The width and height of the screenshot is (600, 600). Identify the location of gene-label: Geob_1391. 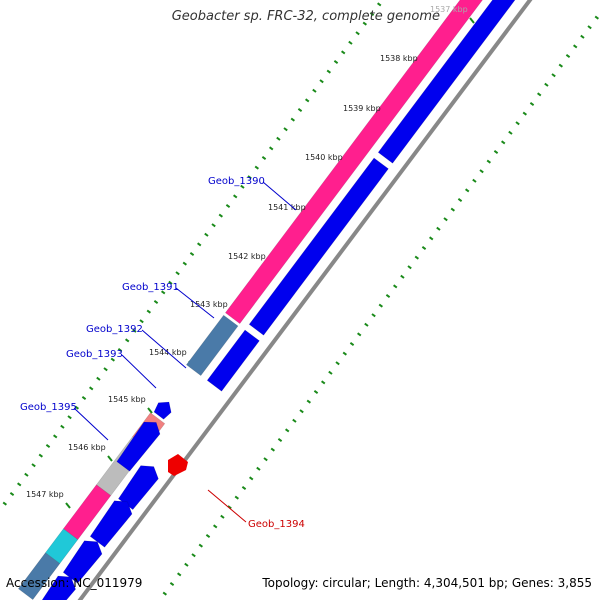
(150, 287).